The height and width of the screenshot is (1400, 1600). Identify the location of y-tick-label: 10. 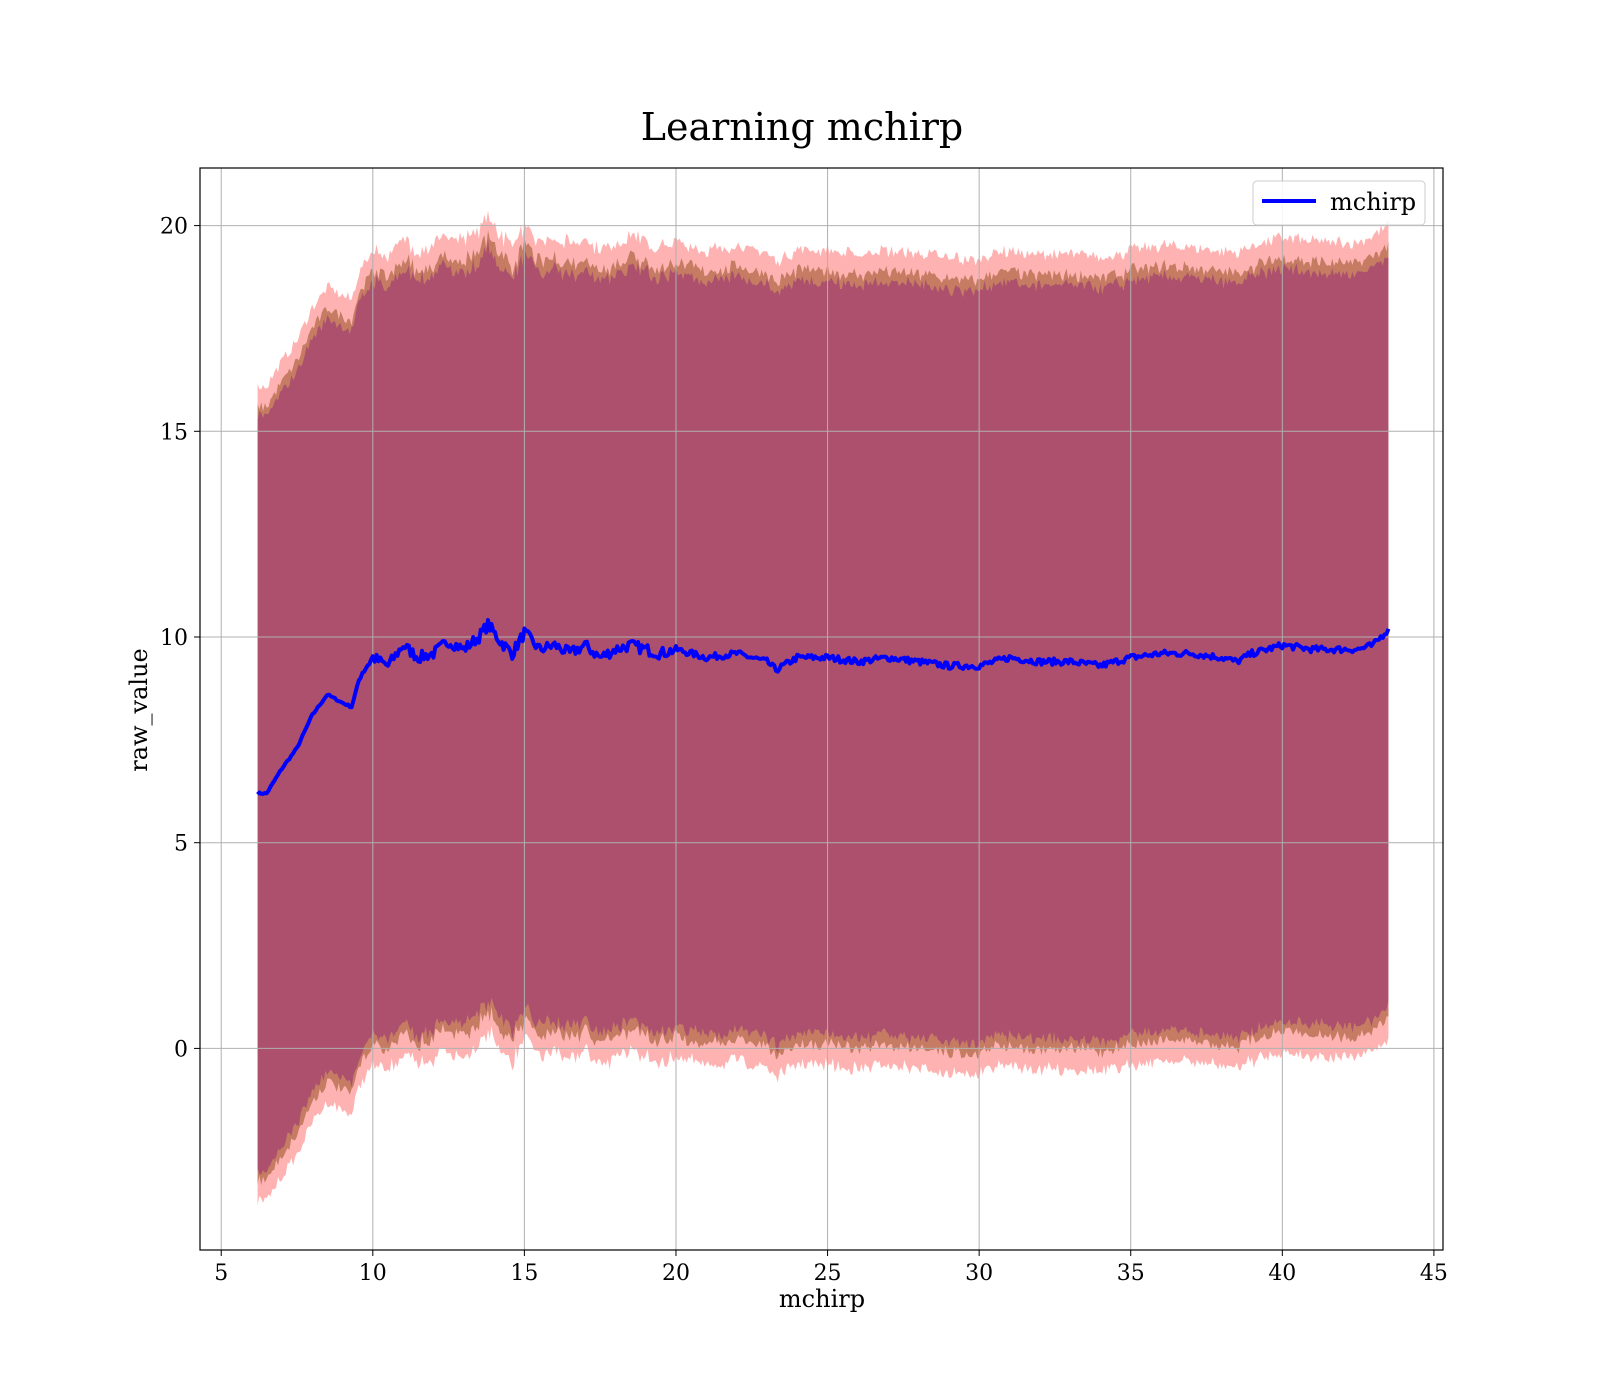
(174, 638).